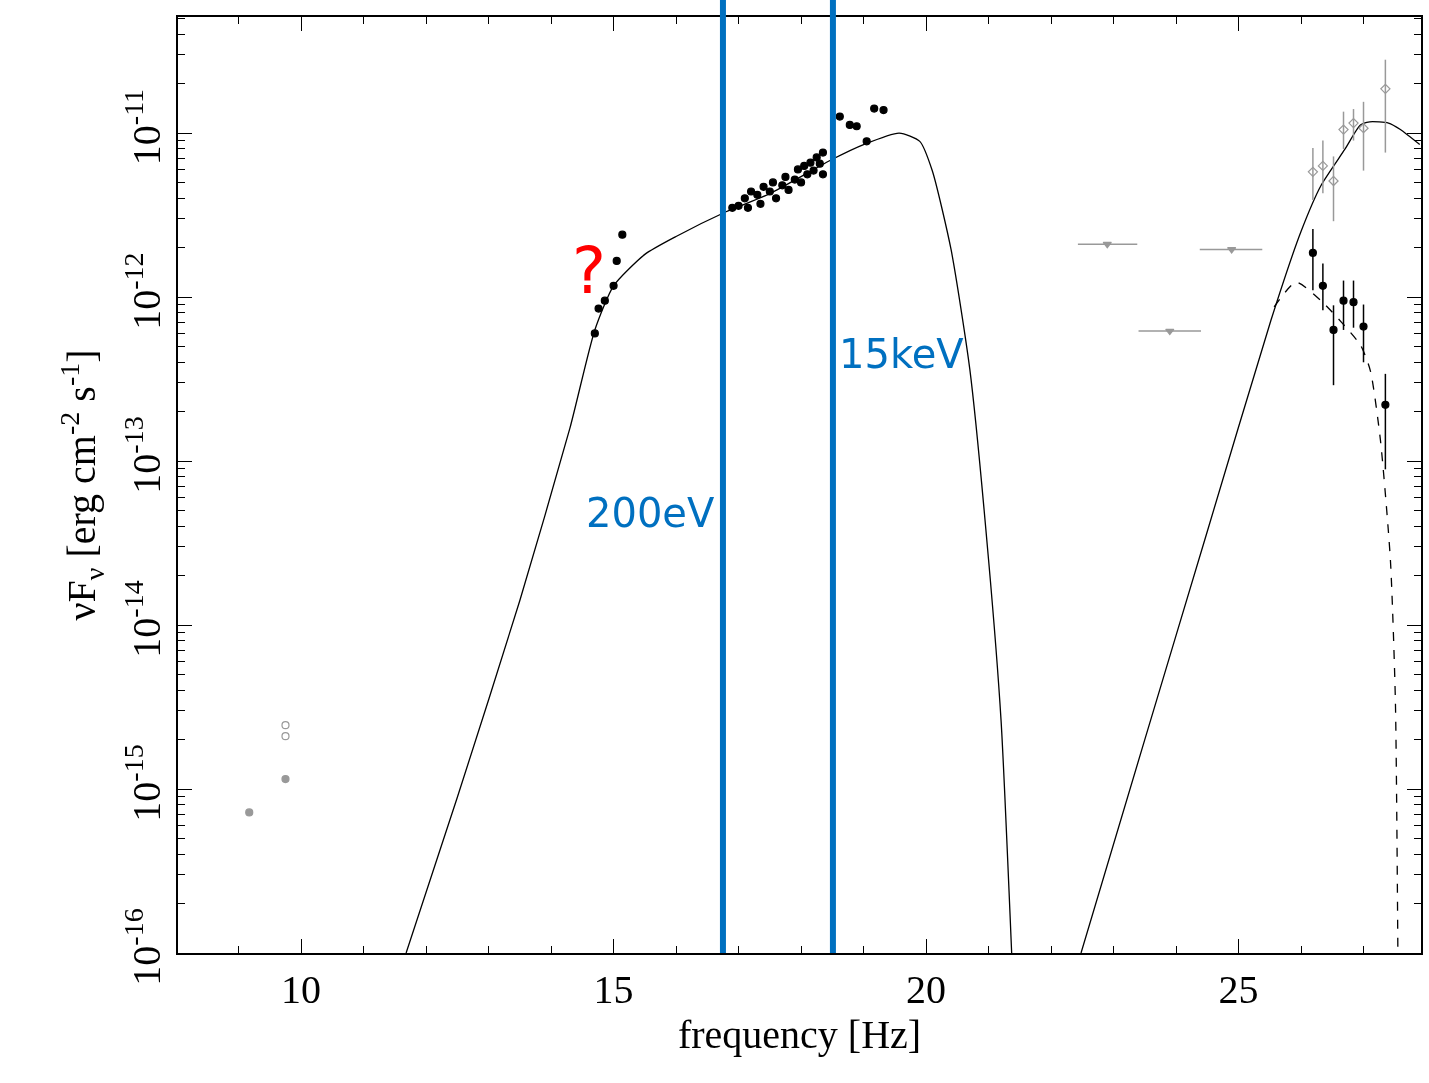  Describe the element at coordinates (799, 1034) in the screenshot. I see `x-axis-title: frequency [Hz]` at that location.